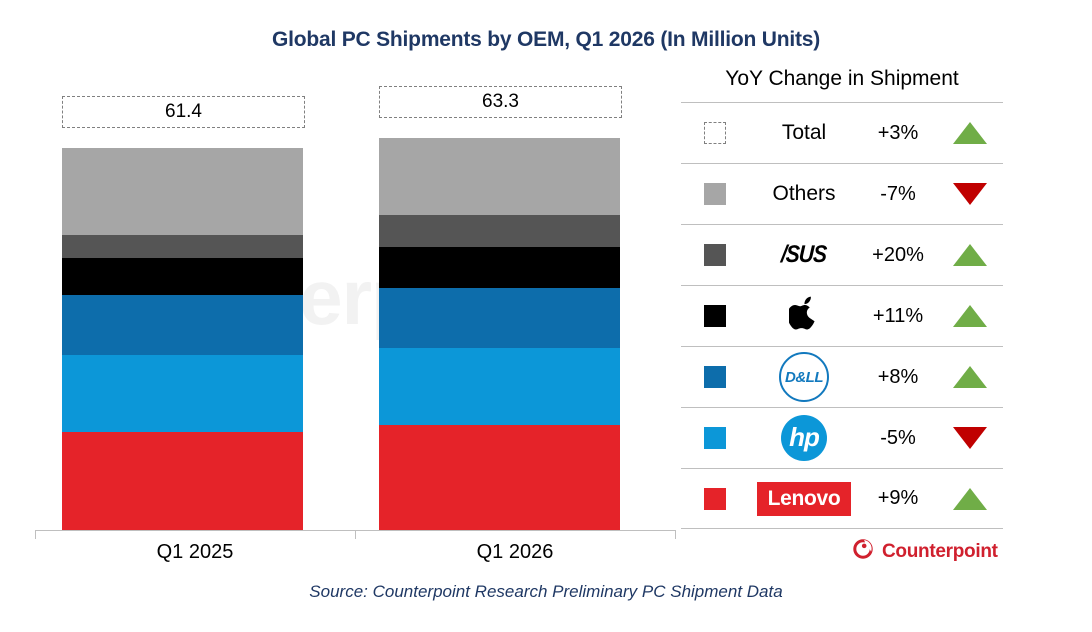 This screenshot has width=1092, height=632. Describe the element at coordinates (842, 132) in the screenshot. I see `legend-row-total: Total +3%` at that location.